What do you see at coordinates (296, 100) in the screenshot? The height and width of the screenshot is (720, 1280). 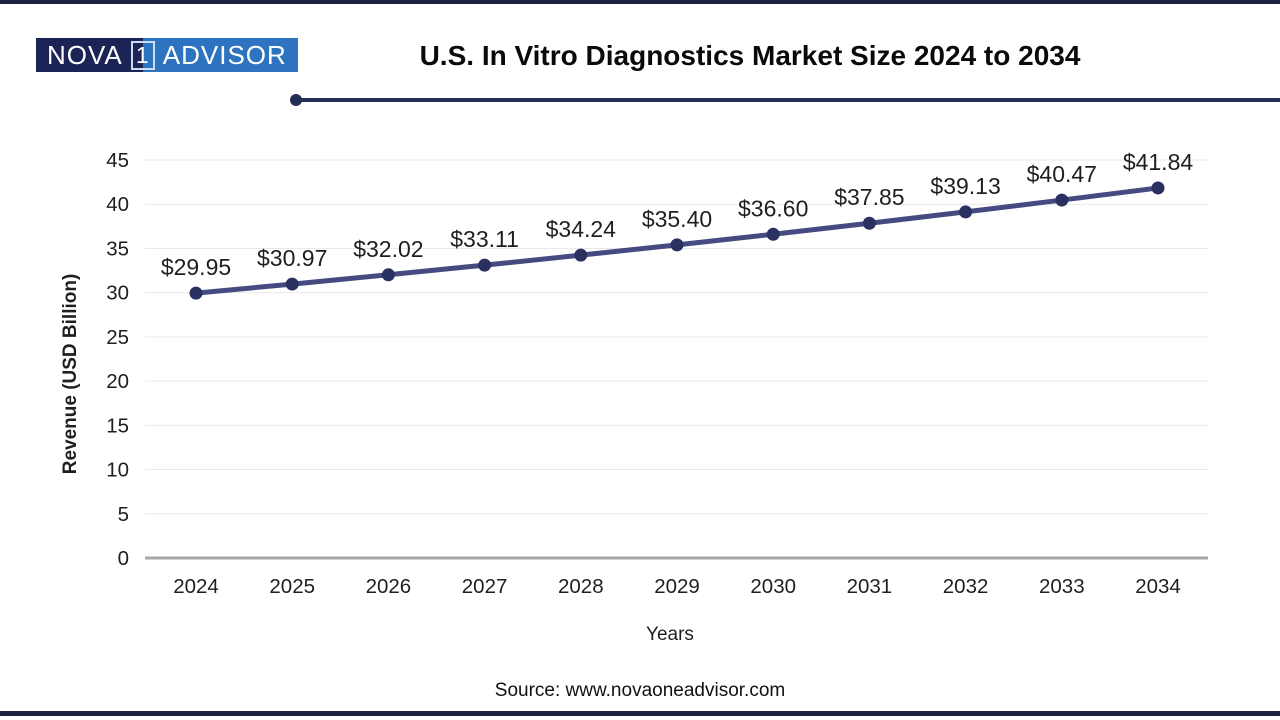 I see `header-divider-dot-icon` at bounding box center [296, 100].